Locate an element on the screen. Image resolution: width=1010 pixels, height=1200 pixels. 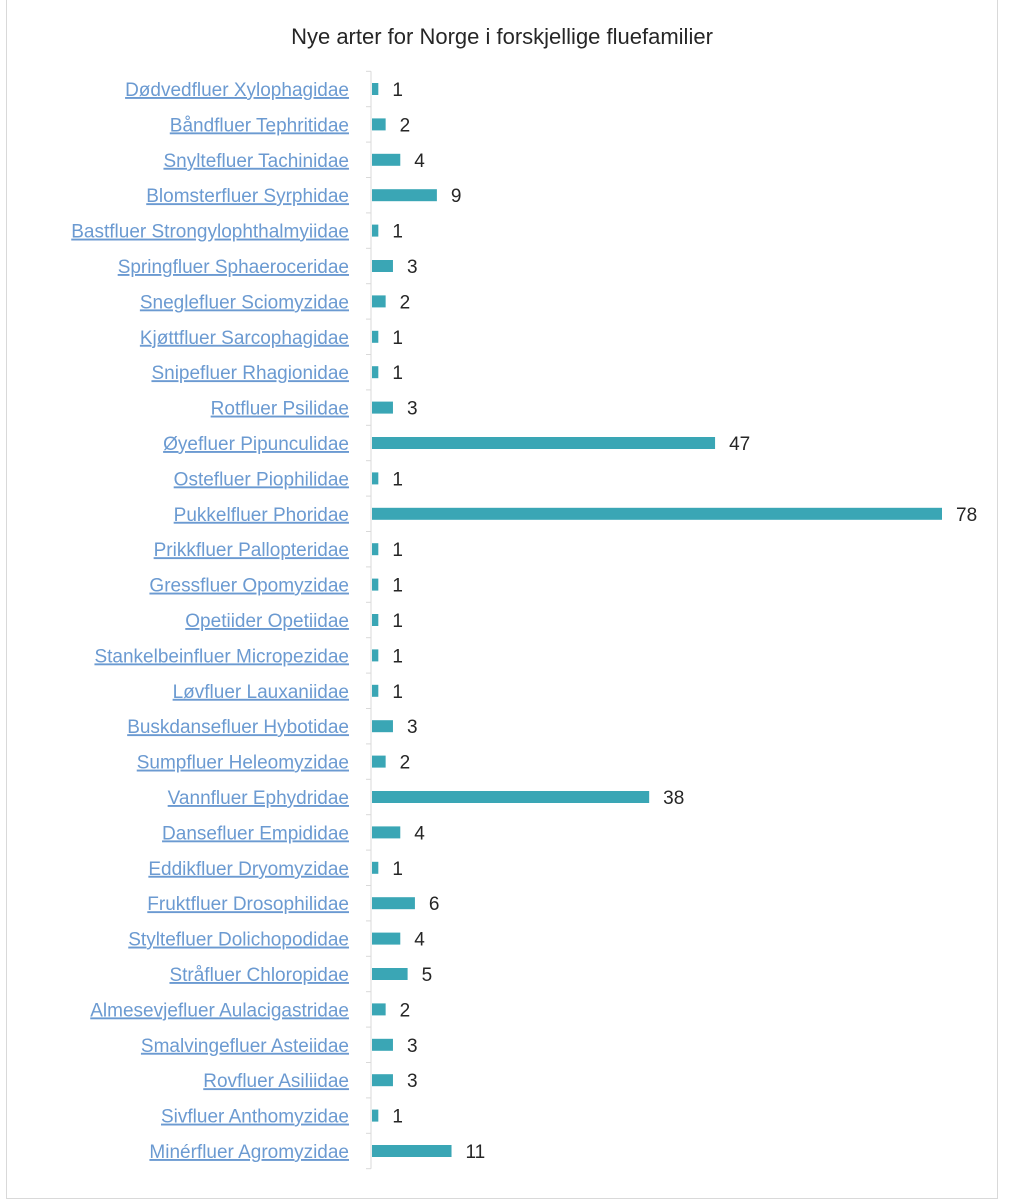
category-label: Springfluer Sphaeroceridae is located at coordinates (233, 267).